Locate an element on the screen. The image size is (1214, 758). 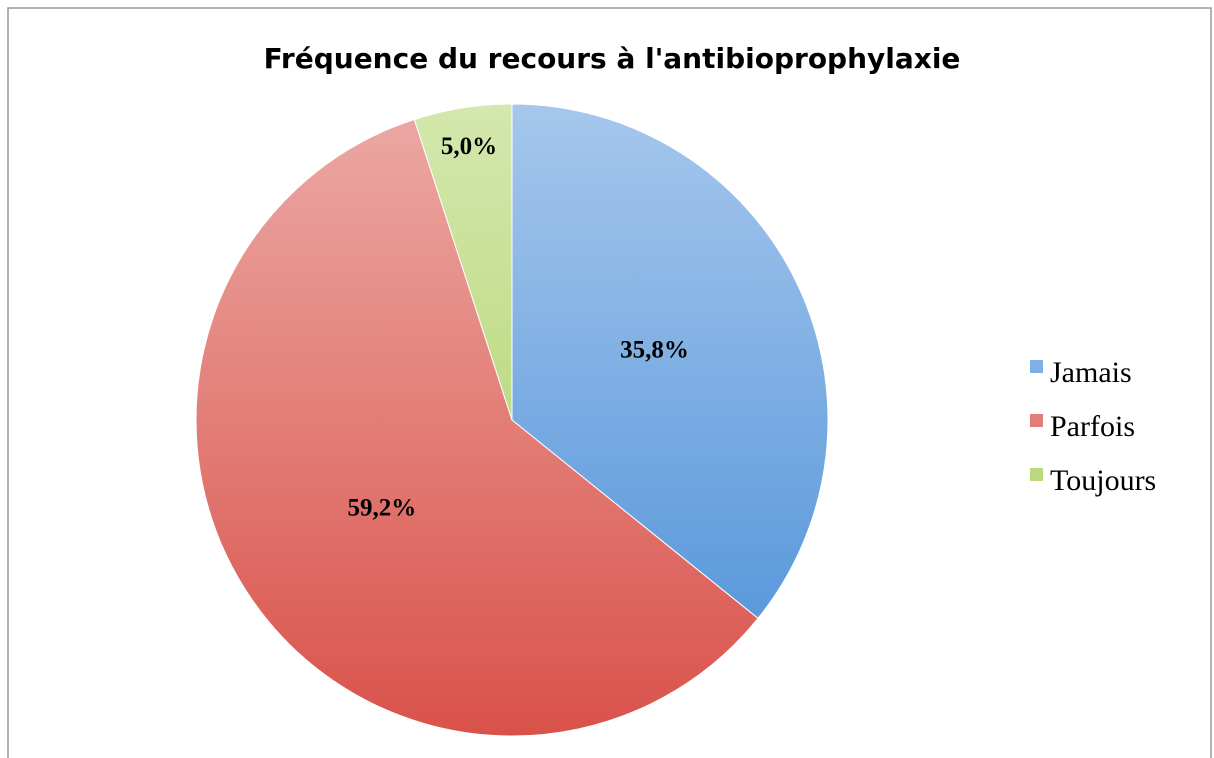
data-label: 35,8% is located at coordinates (654, 350).